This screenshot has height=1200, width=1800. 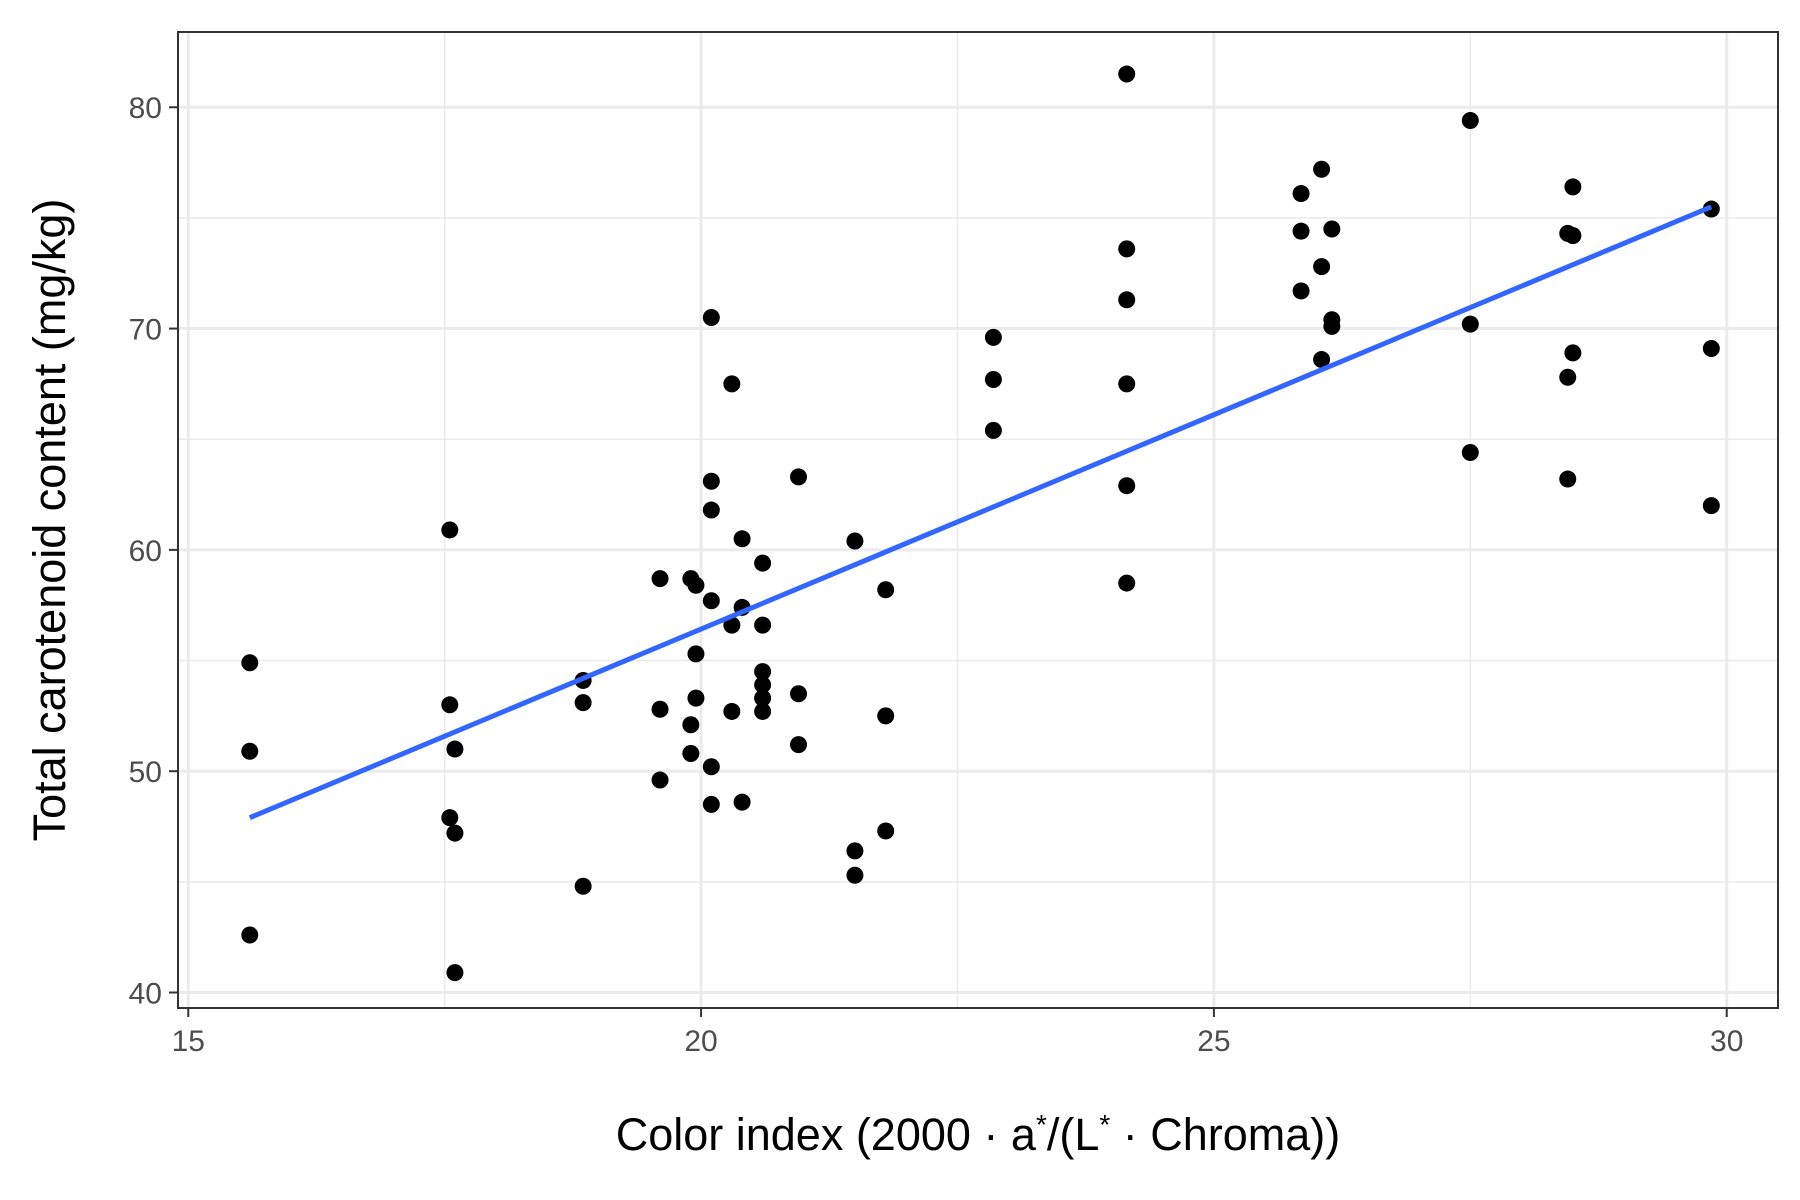 What do you see at coordinates (145, 551) in the screenshot?
I see `y-tick-label: 60` at bounding box center [145, 551].